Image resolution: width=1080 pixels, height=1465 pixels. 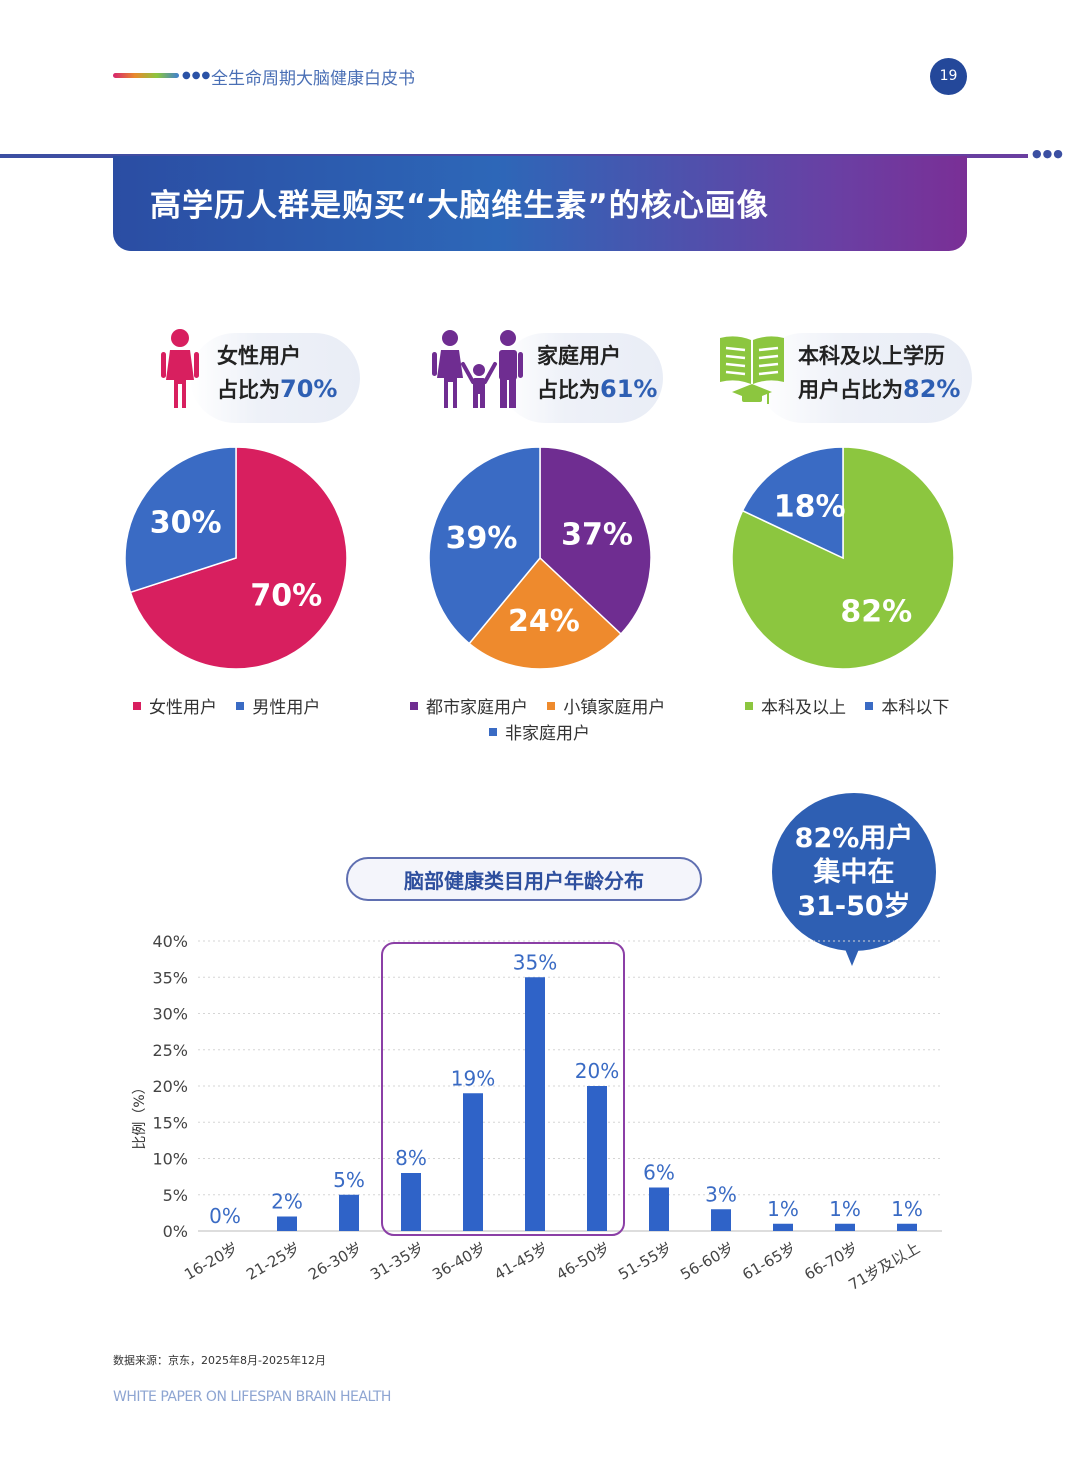 I want to click on x-tick-label: 21-25岁, so click(x=273, y=1261).